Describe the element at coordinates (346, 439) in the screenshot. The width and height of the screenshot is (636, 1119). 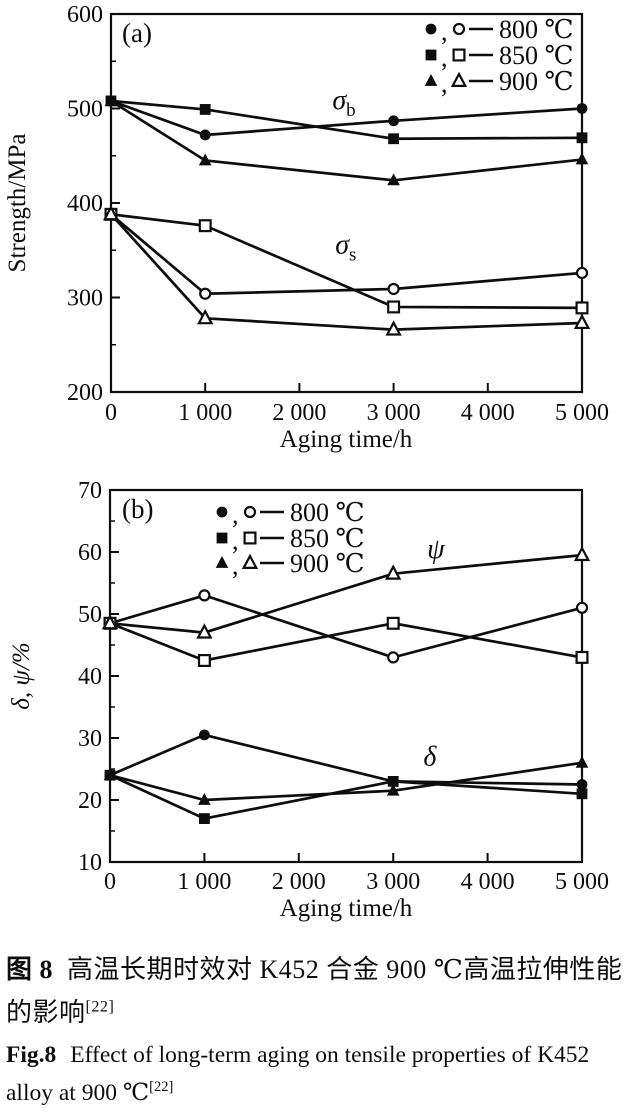
I see `x-axis-title: Aging time/h` at that location.